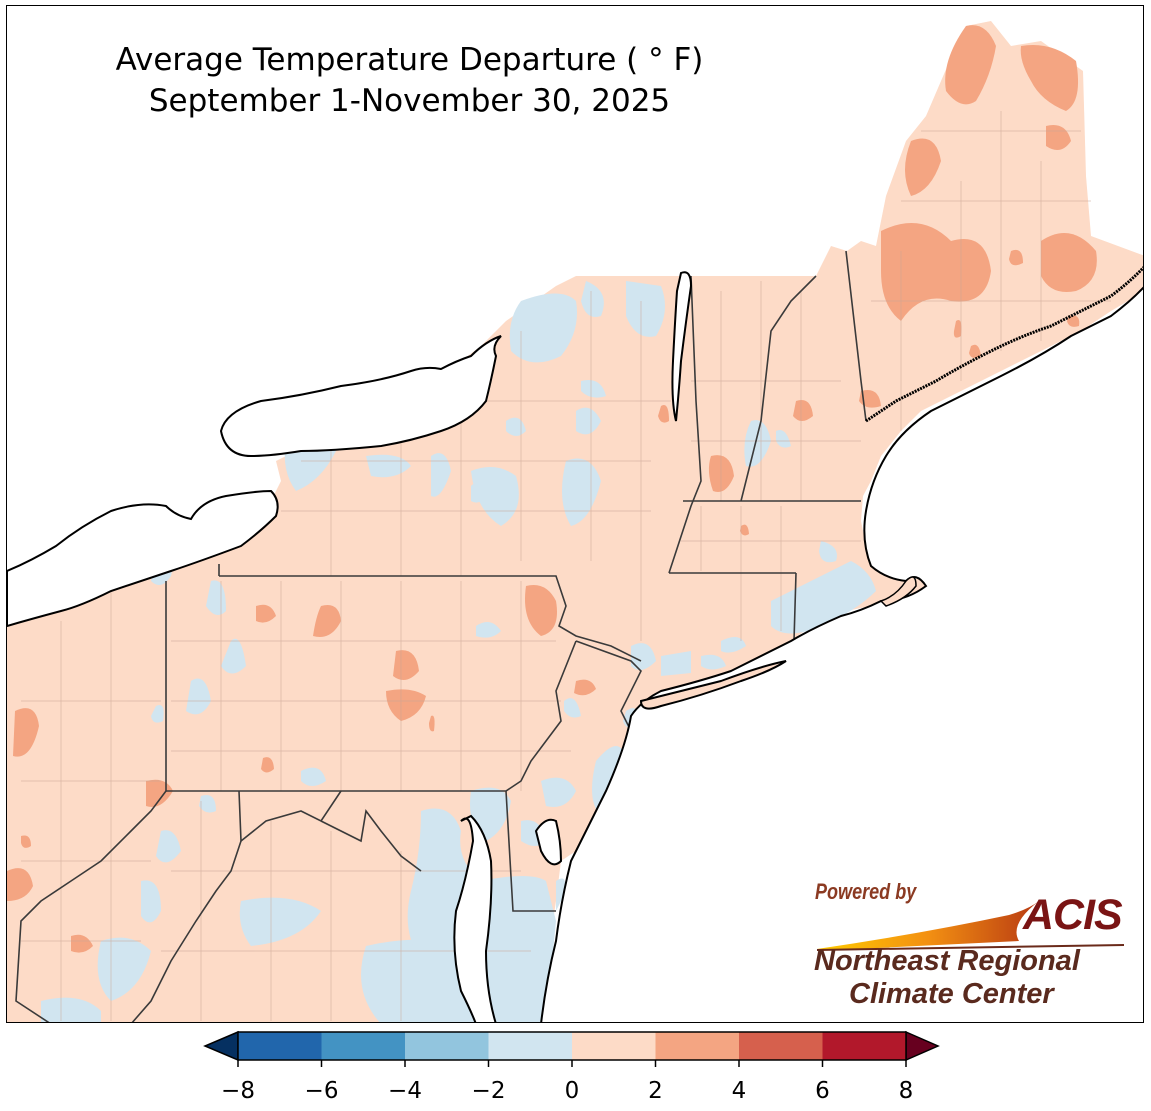 The height and width of the screenshot is (1111, 1151). I want to click on vt-nh-ct-ma, so click(767, 446).